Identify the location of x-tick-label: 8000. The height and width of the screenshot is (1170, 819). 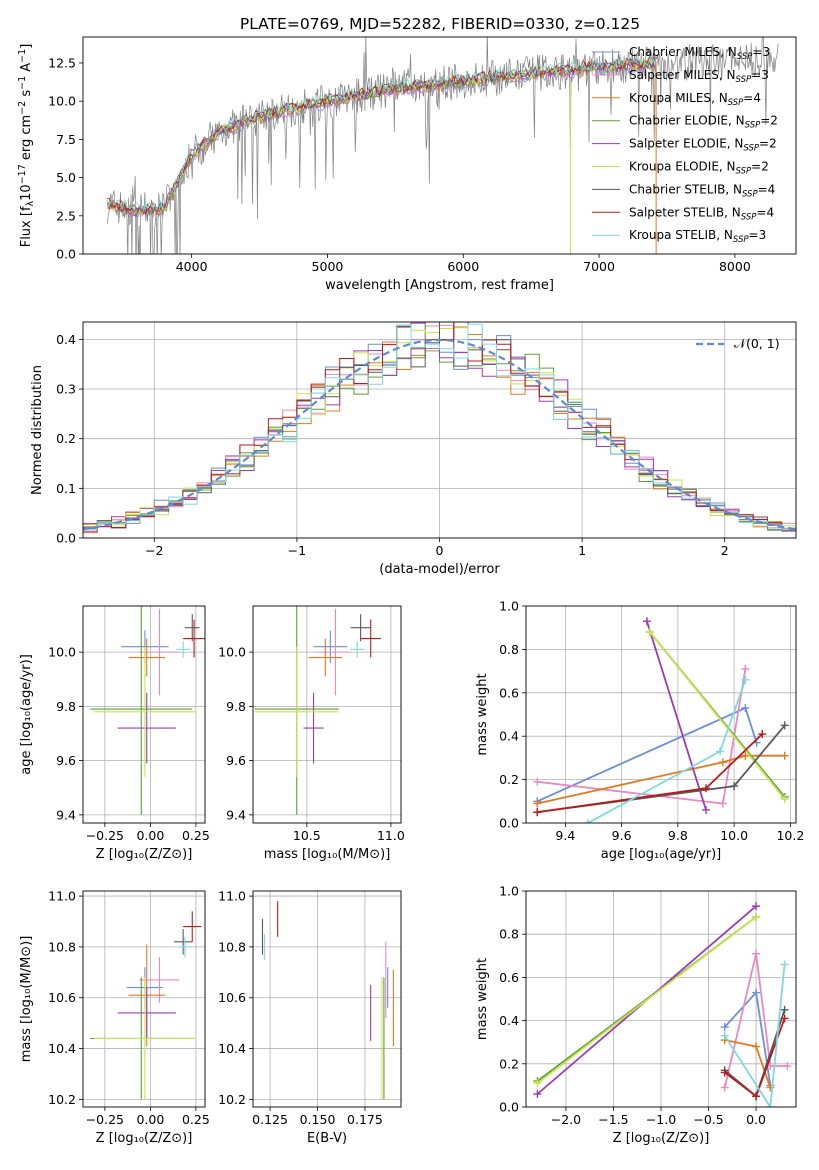
(735, 266).